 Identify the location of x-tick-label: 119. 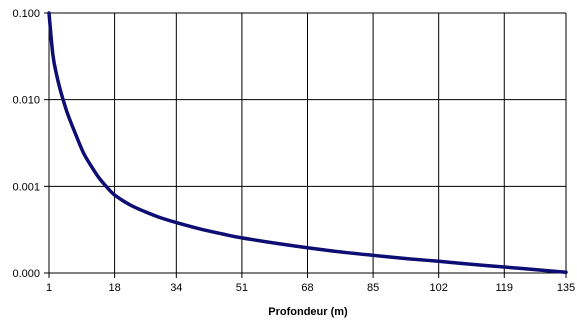
(504, 288).